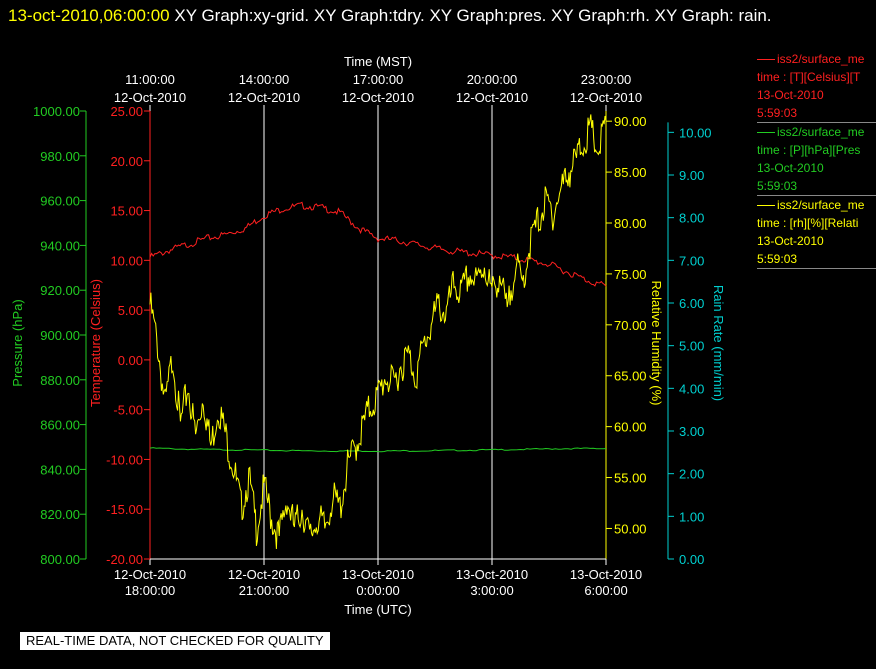  I want to click on x-tick-label-time: 3:00:00, so click(491, 590).